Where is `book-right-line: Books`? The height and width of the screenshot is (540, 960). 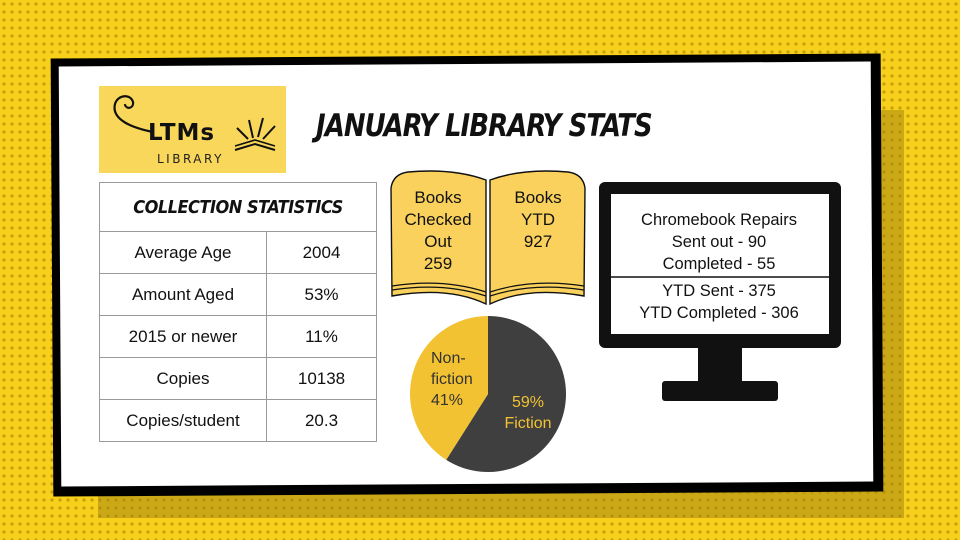 book-right-line: Books is located at coordinates (538, 197).